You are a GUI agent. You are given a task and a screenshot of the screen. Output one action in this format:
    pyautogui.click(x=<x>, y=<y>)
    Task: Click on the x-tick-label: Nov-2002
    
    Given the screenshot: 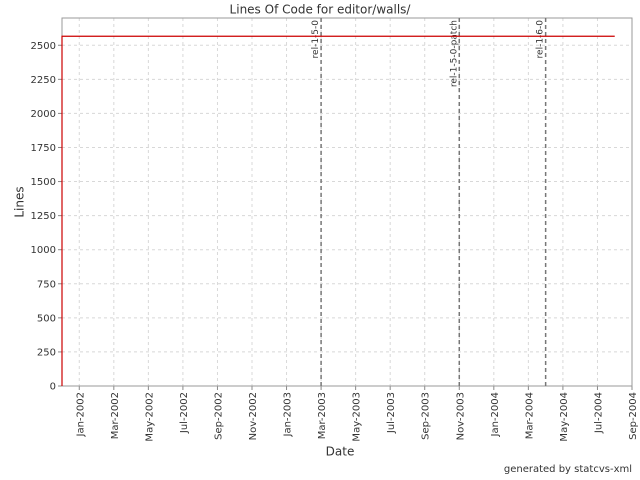 What is the action you would take?
    pyautogui.click(x=253, y=416)
    